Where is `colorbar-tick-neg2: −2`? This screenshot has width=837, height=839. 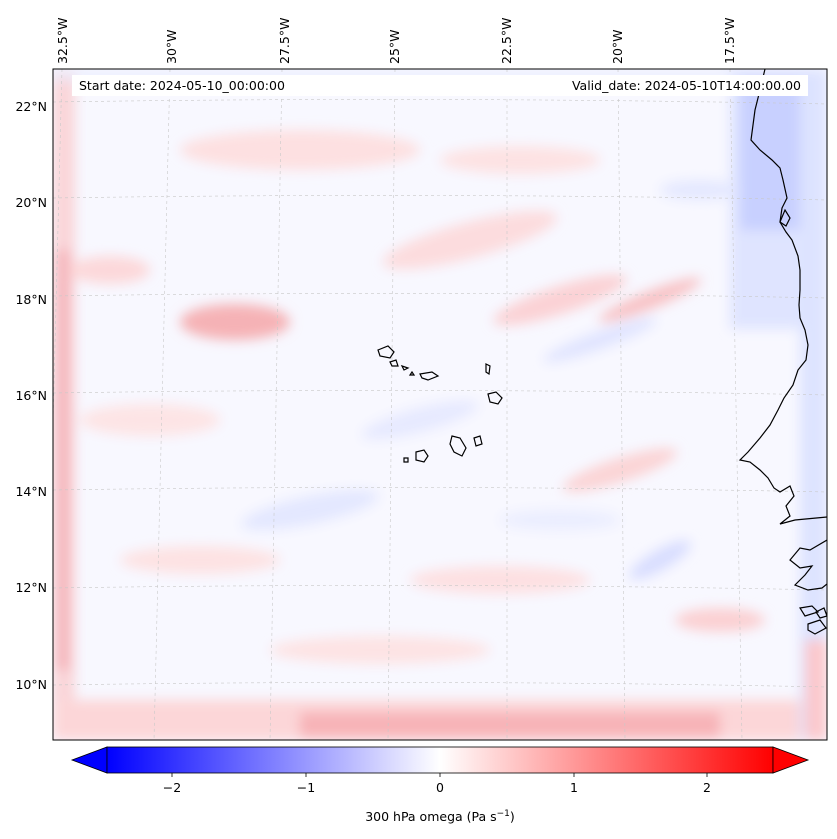
colorbar-tick-neg2: −2 is located at coordinates (172, 787).